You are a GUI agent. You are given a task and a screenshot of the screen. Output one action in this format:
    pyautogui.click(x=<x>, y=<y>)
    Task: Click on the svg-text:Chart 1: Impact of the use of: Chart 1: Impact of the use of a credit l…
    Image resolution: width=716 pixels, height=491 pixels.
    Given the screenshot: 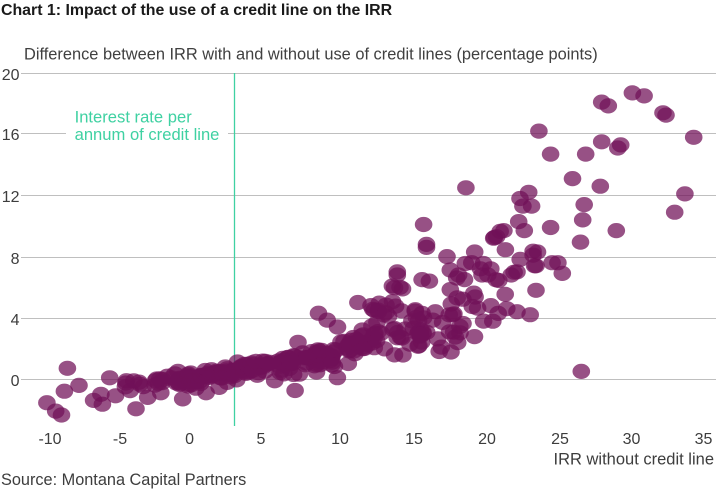 What is the action you would take?
    pyautogui.click(x=197, y=10)
    